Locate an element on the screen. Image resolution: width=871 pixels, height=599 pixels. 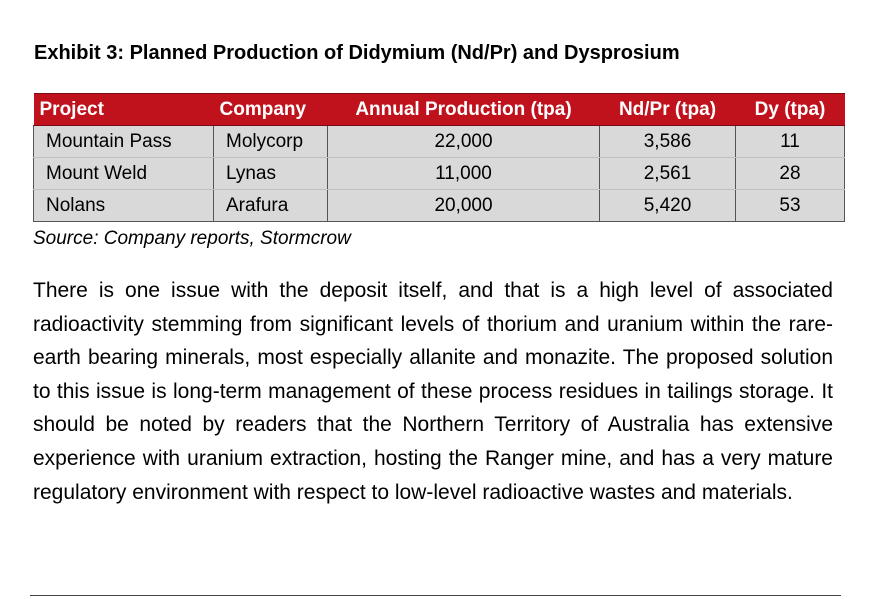
cell-dy: 11 is located at coordinates (790, 141).